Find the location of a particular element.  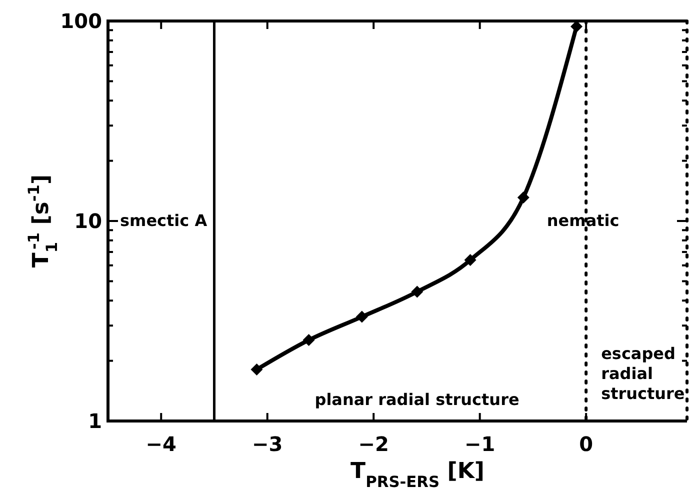

x-tick-label: −1 is located at coordinates (480, 444).